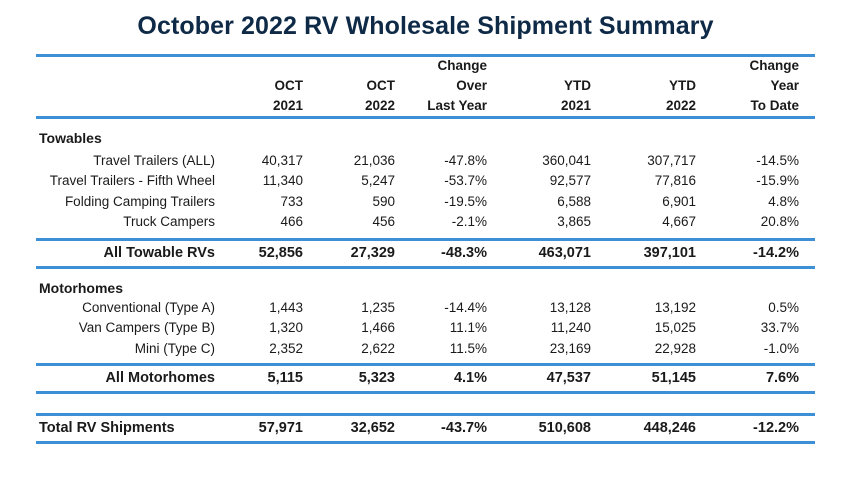 This screenshot has width=851, height=477. I want to click on total-top-rule, so click(425, 414).